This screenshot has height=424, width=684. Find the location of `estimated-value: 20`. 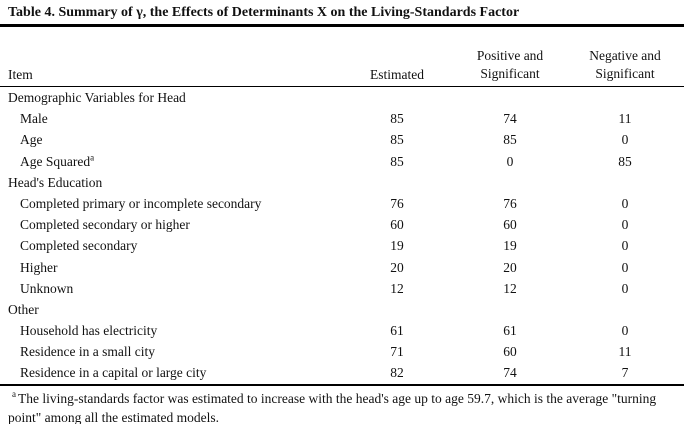

estimated-value: 20 is located at coordinates (397, 267).